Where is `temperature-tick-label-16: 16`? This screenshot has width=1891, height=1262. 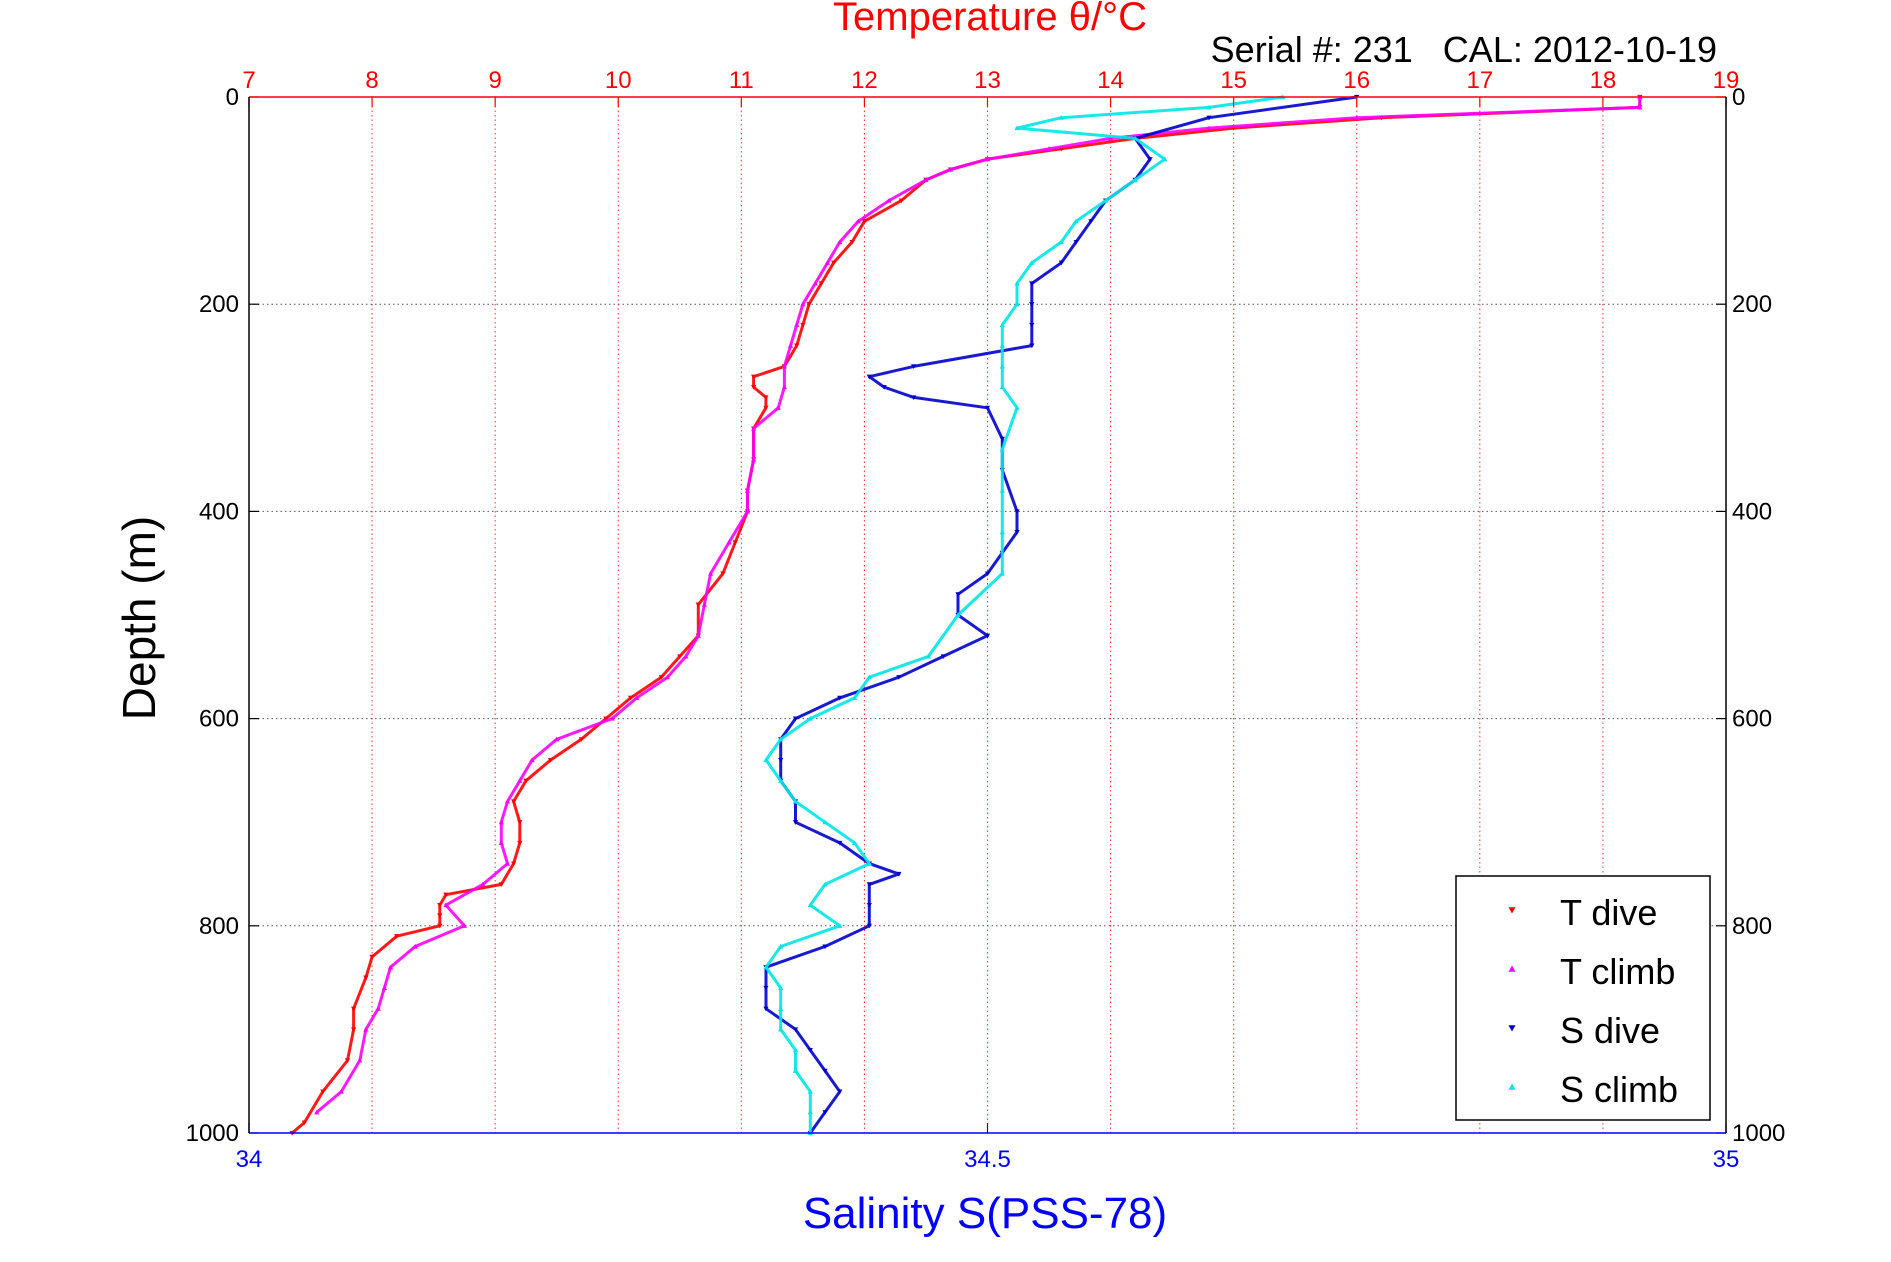
temperature-tick-label-16: 16 is located at coordinates (1356, 80).